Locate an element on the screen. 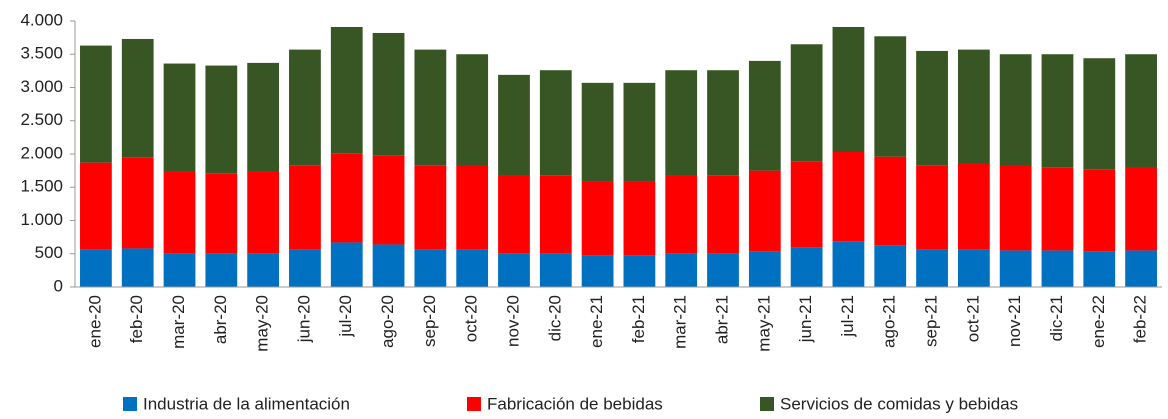  x-tick-label: abr-20 is located at coordinates (220, 319).